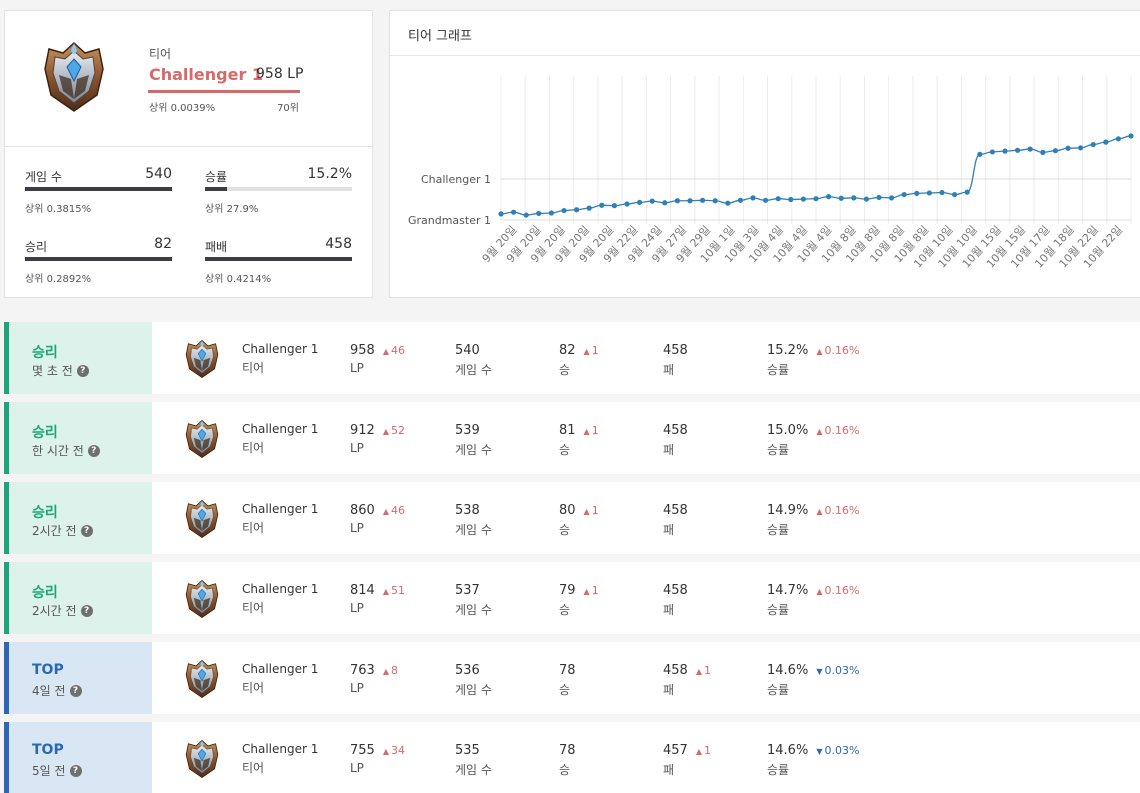 The height and width of the screenshot is (793, 1140). Describe the element at coordinates (579, 590) in the screenshot. I see `wins-value-row: 79 ▲ 1` at that location.